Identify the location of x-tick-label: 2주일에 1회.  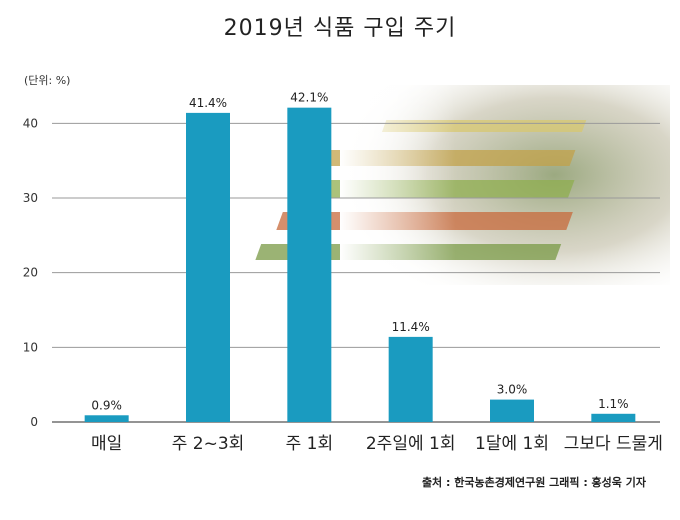
(411, 444).